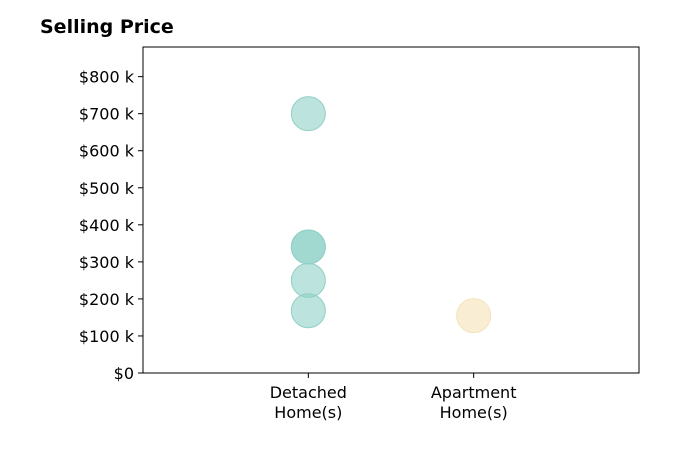  What do you see at coordinates (107, 336) in the screenshot?
I see `y-tick-label: $100 k` at bounding box center [107, 336].